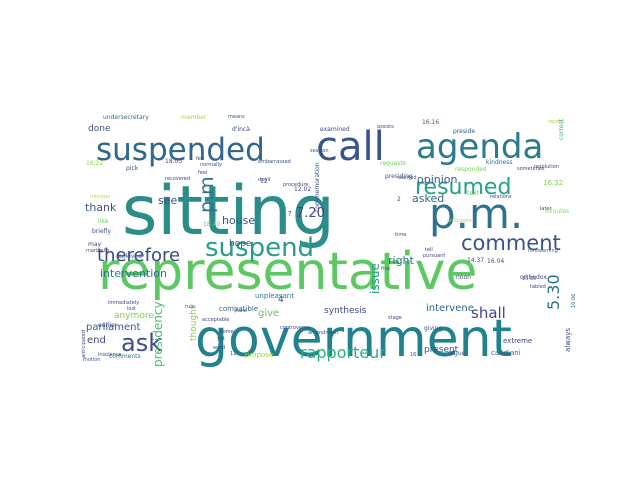 This screenshot has height=480, width=640. What do you see at coordinates (476, 213) in the screenshot?
I see `word-p-m-: p.m.` at bounding box center [476, 213].